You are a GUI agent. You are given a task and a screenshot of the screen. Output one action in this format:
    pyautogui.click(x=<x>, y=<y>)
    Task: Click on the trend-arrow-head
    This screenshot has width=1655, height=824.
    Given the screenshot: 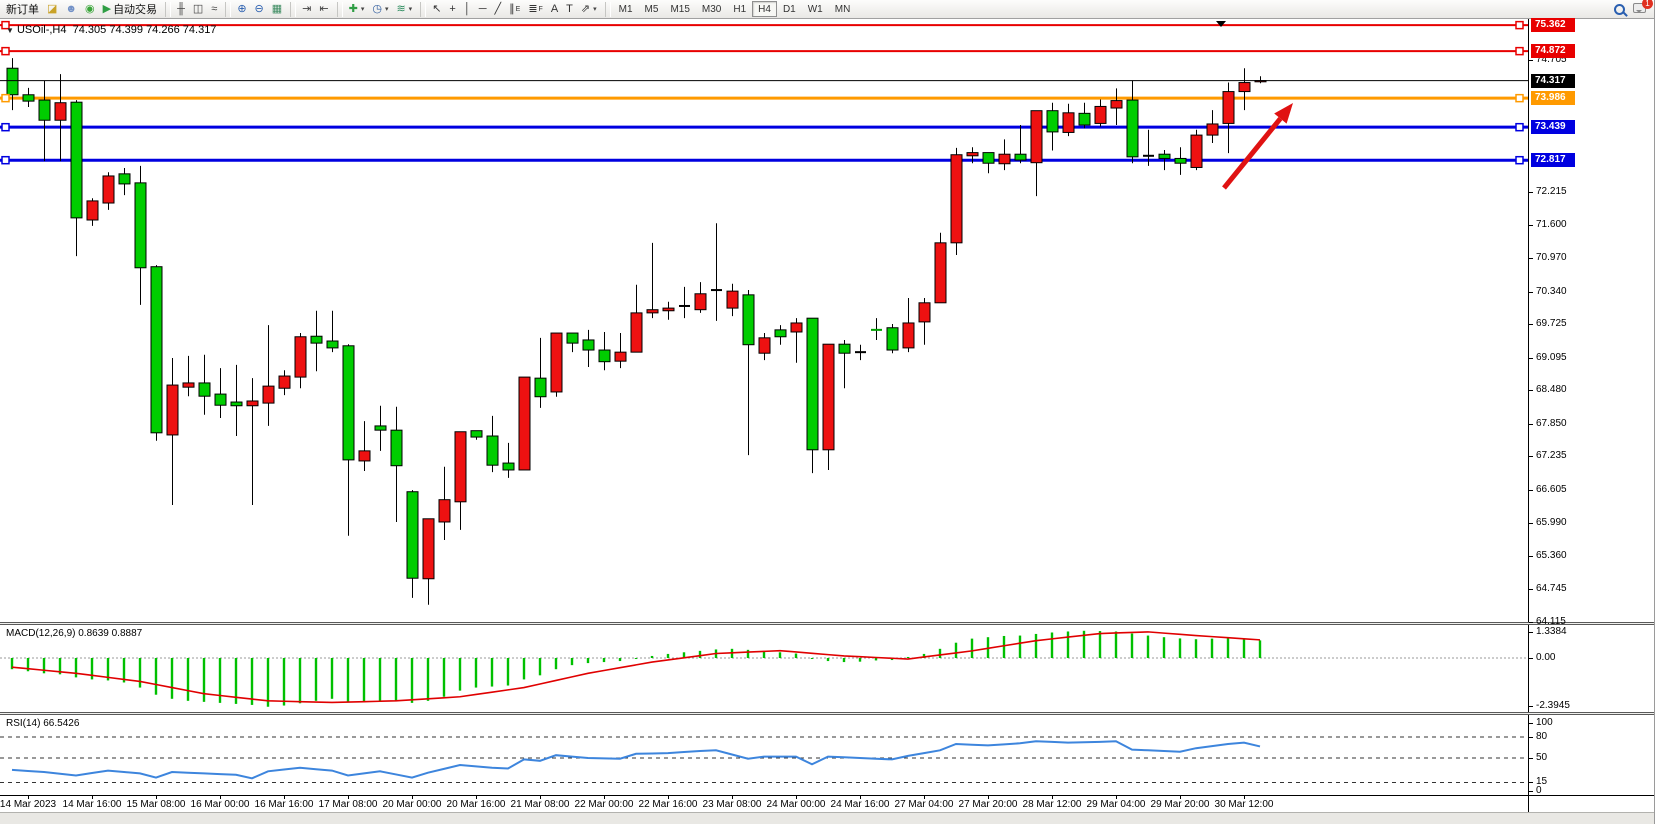 What is the action you would take?
    pyautogui.click(x=1283, y=113)
    